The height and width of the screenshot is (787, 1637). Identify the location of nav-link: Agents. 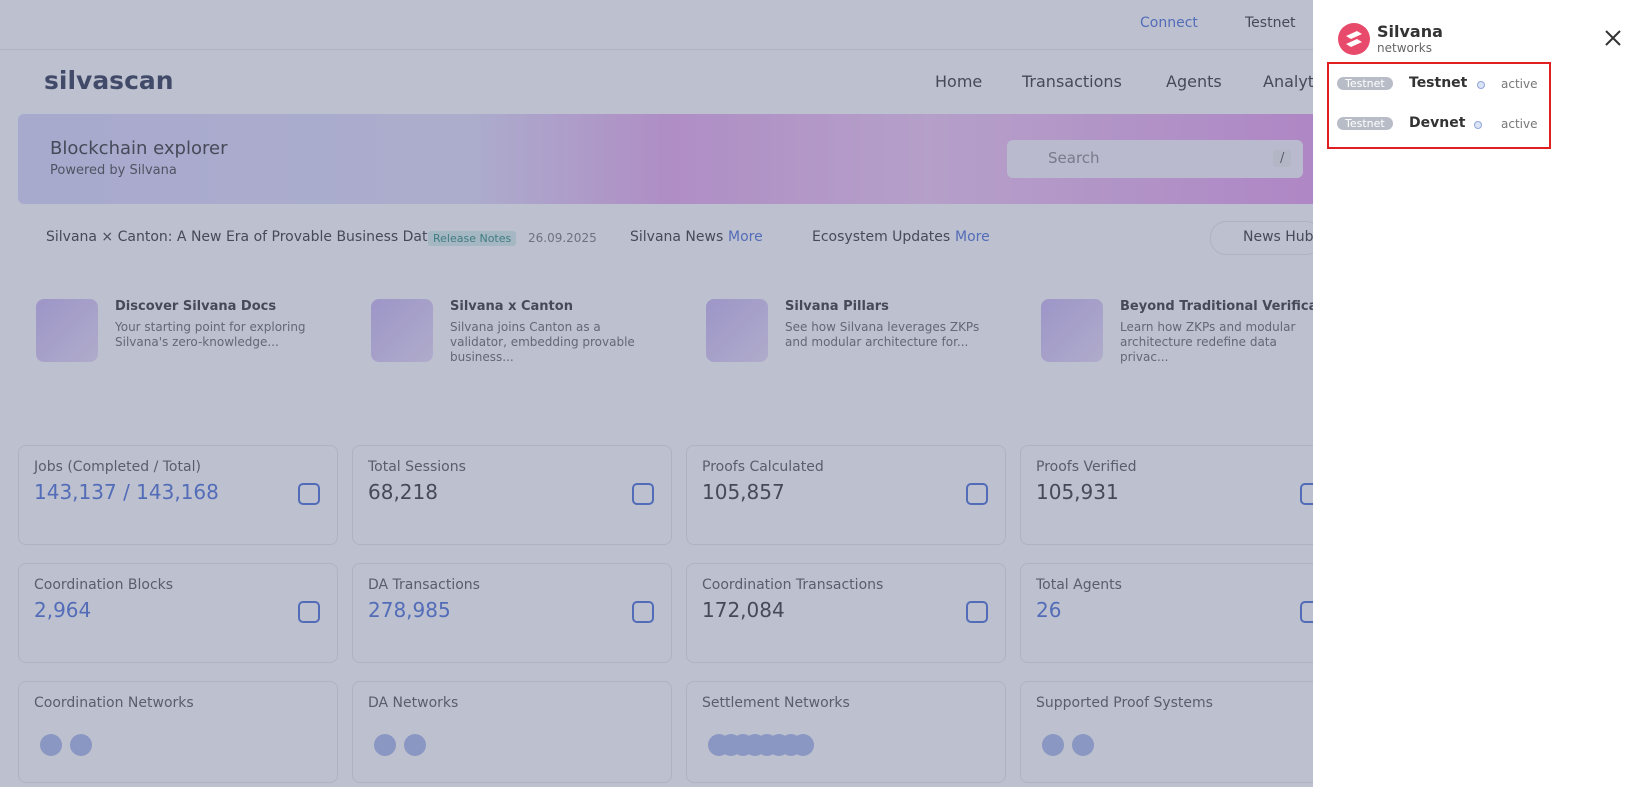
(1194, 81).